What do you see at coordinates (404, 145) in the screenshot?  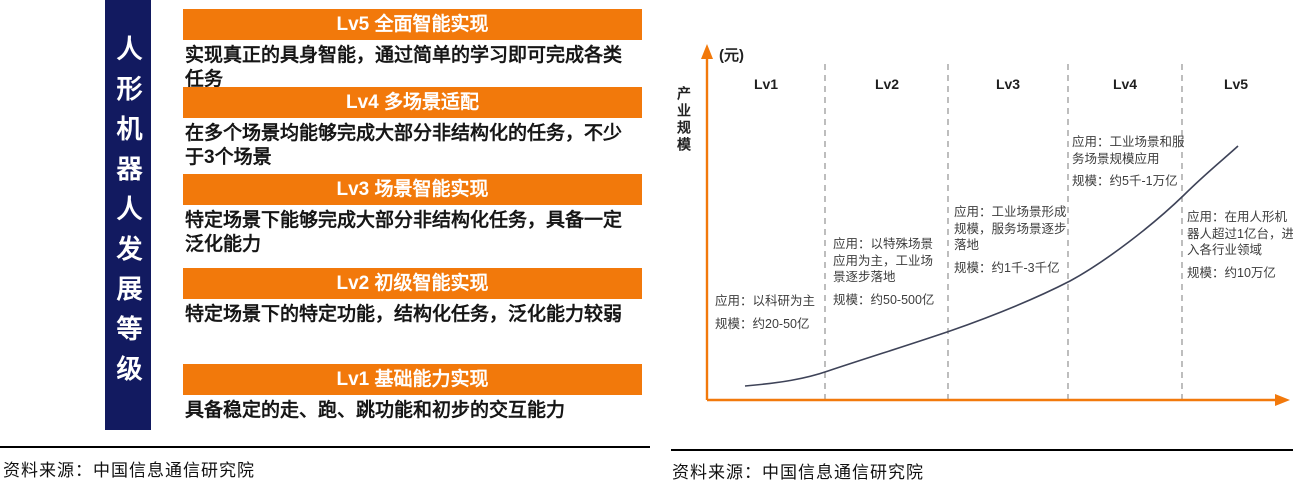 I see `level-4-description: 在多个场景均能够完成大部分非结构化的任务，不少于3个场景` at bounding box center [404, 145].